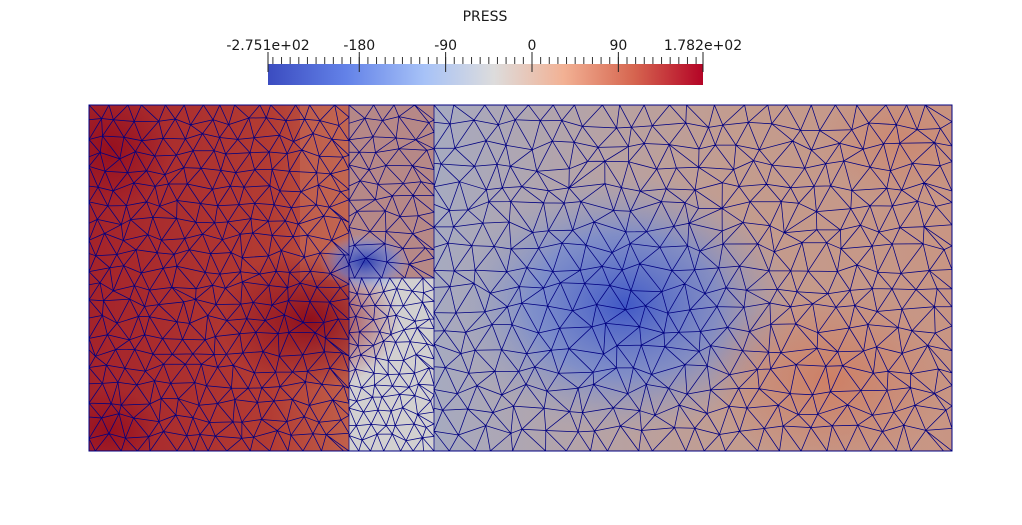 Image resolution: width=1022 pixels, height=525 pixels. What do you see at coordinates (703, 46) in the screenshot?
I see `colorbar-tick-label: 1.782e+02` at bounding box center [703, 46].